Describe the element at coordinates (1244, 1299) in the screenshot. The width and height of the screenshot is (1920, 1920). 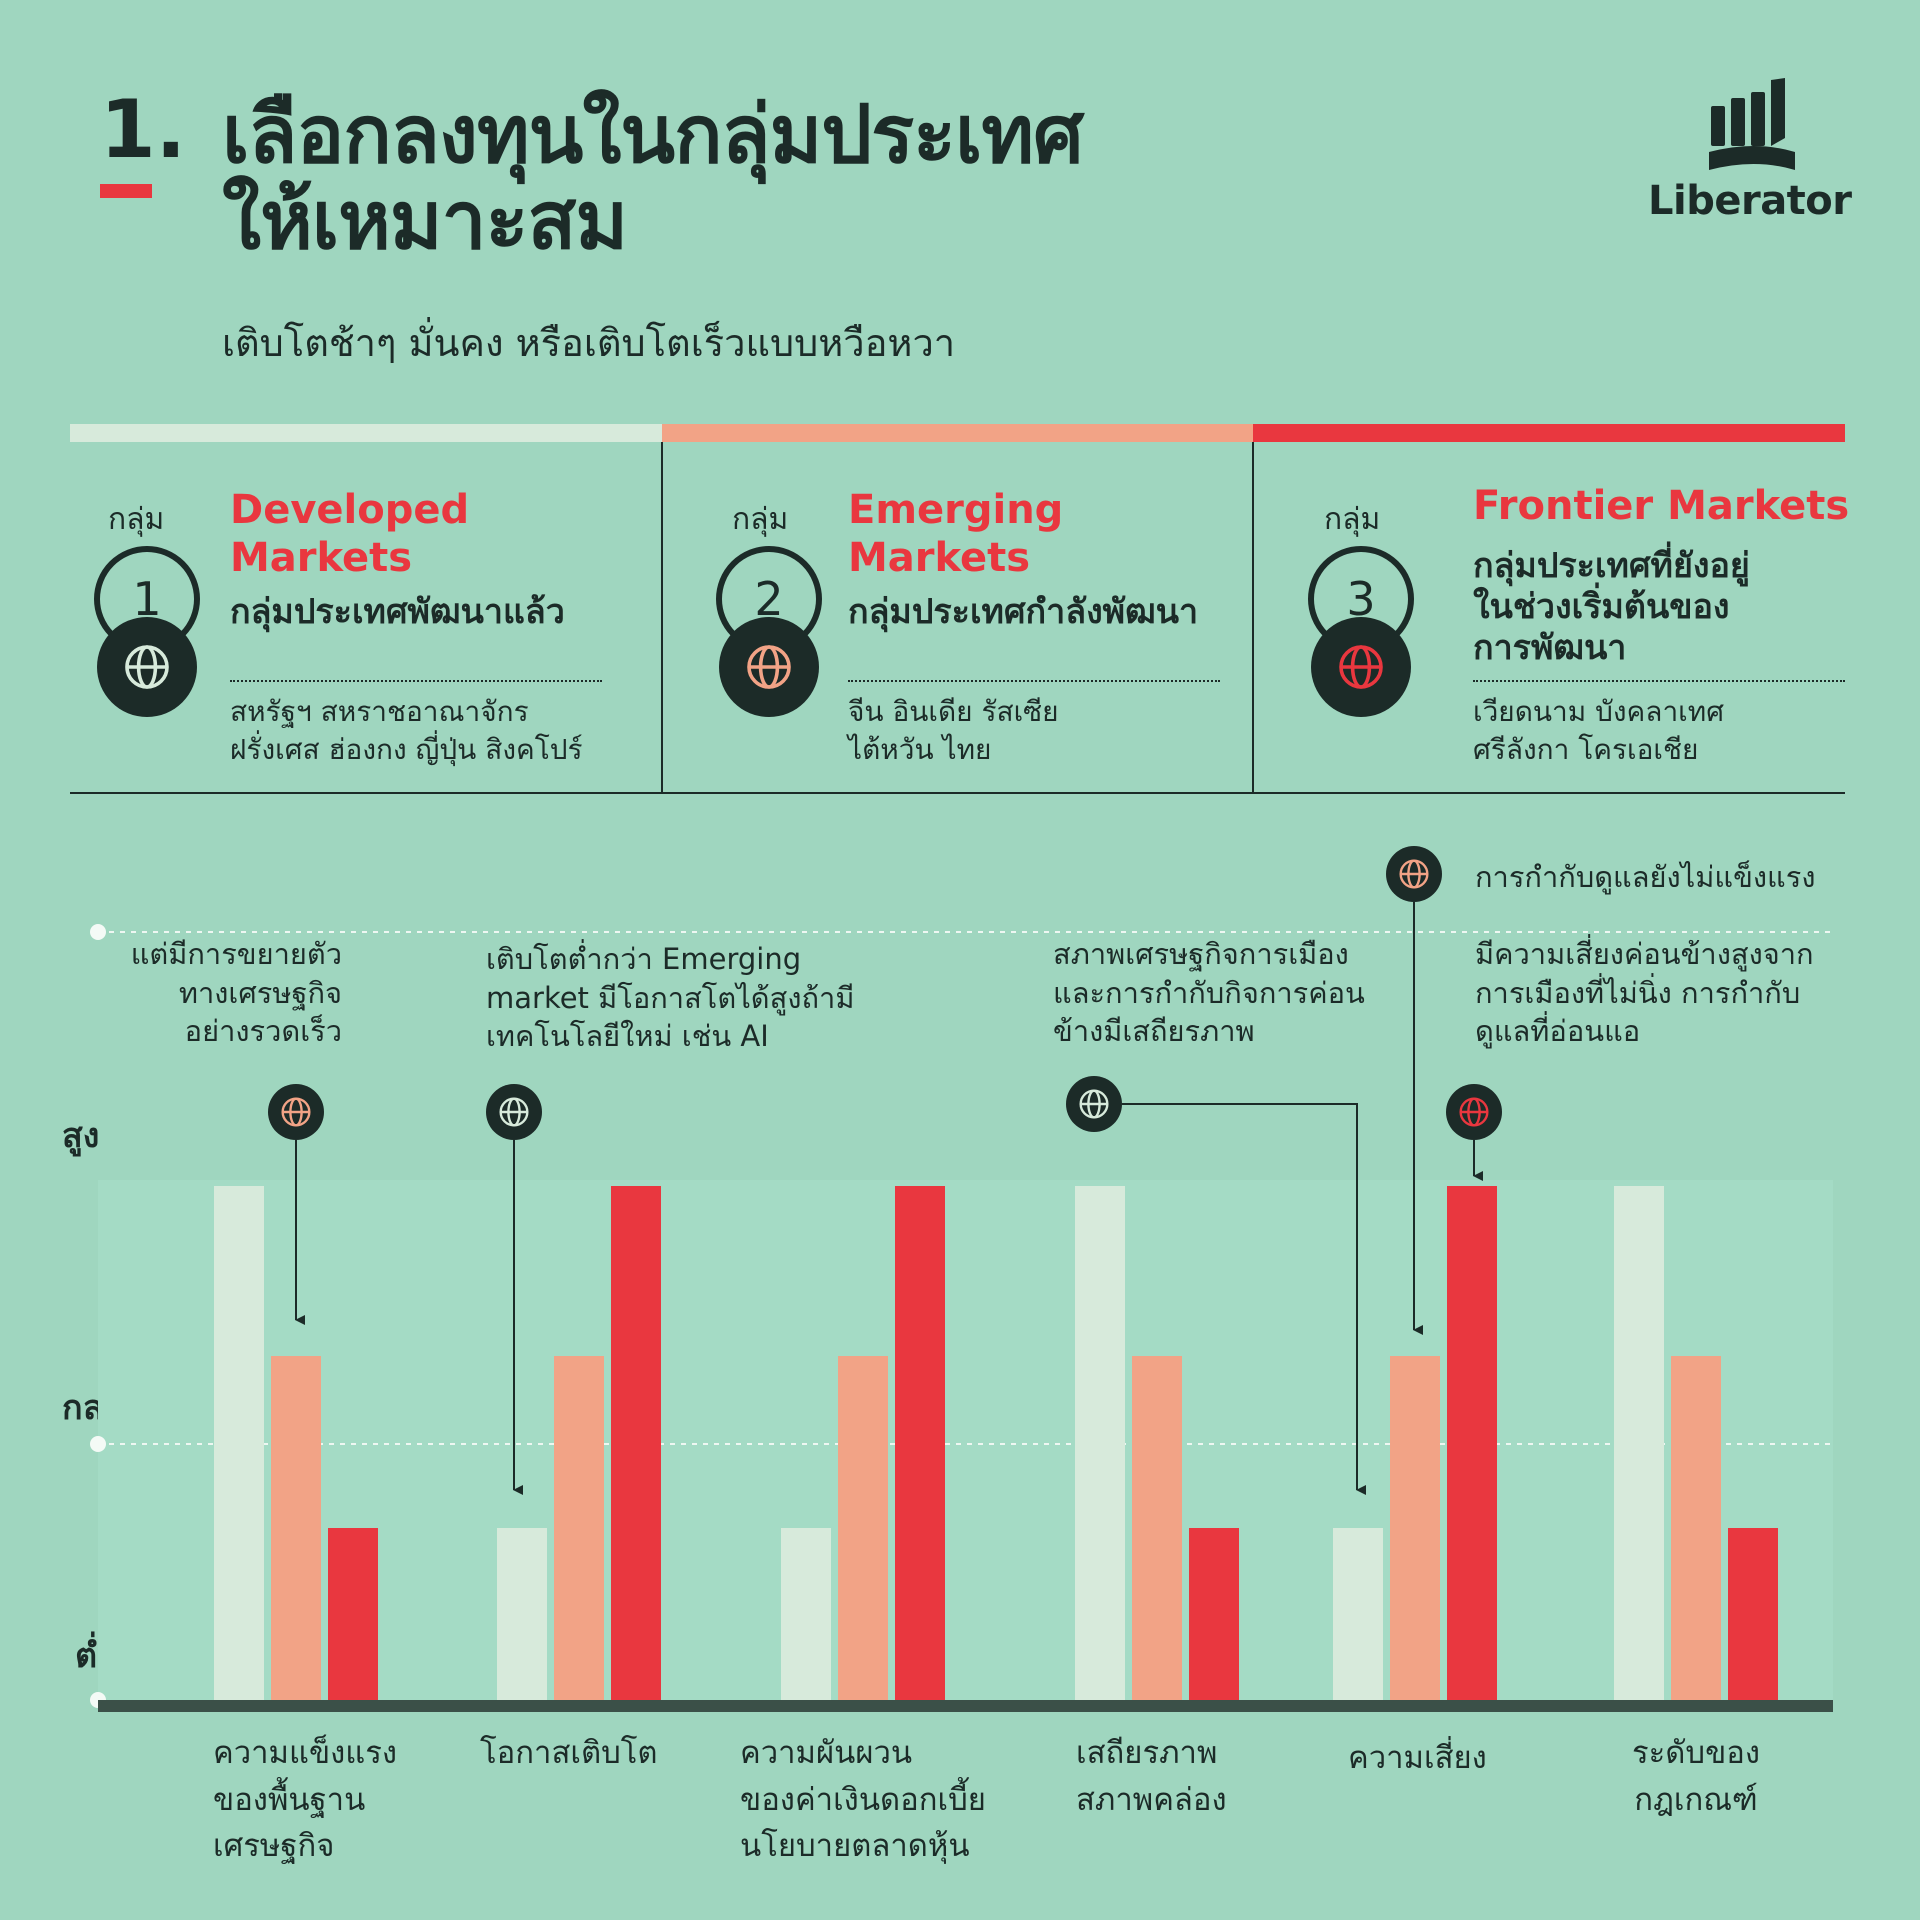
I see `annotation-arrow` at that location.